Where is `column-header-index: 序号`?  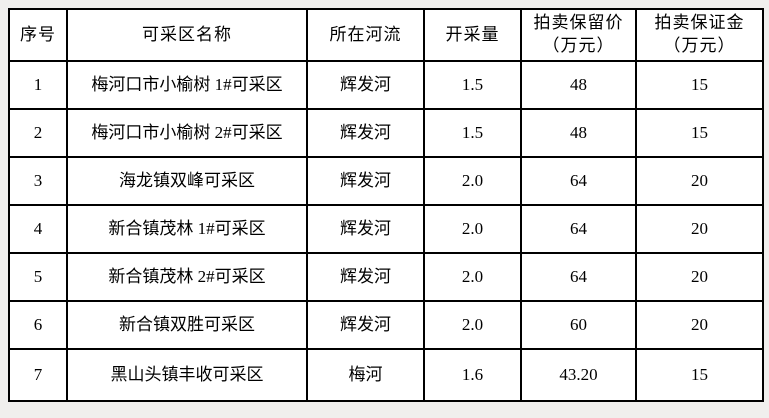
column-header-index: 序号 is located at coordinates (38, 35).